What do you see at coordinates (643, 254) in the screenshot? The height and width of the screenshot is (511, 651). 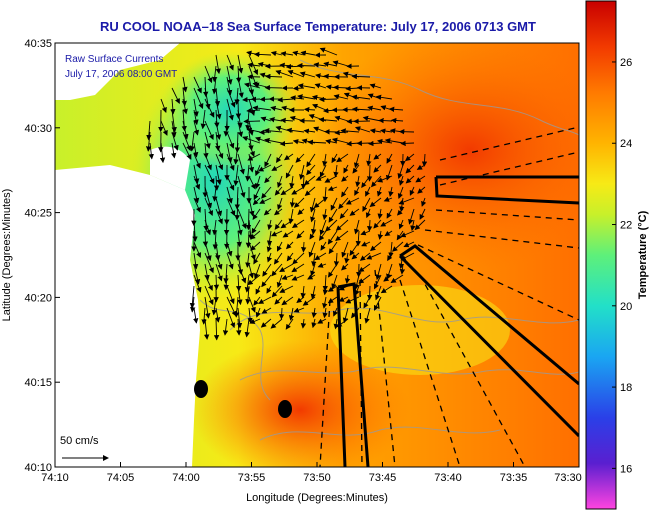 I see `colorbar-label: Temperature (°C)` at bounding box center [643, 254].